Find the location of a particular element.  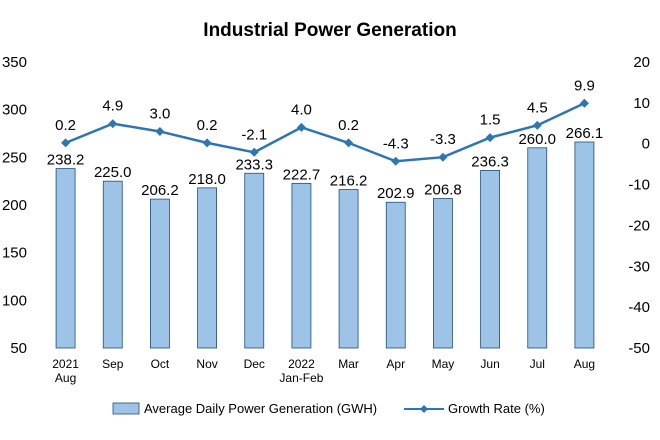

growth-line-series is located at coordinates (325, 132).